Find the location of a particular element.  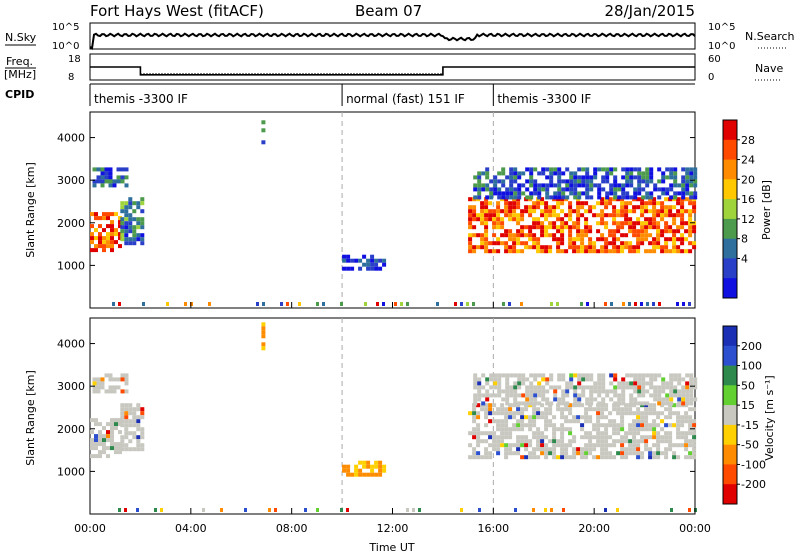

y-tick-label: 3000 is located at coordinates (71, 180).